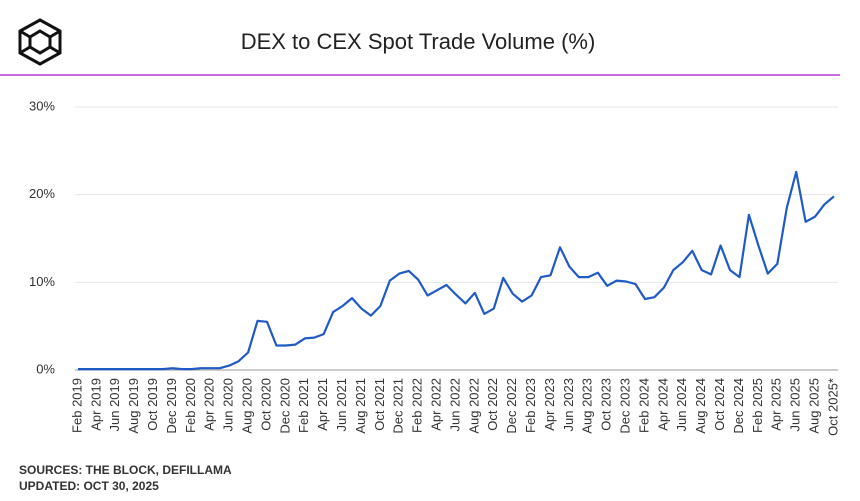 This screenshot has height=501, width=860. What do you see at coordinates (265, 404) in the screenshot?
I see `x-tick-label: Oct 2020` at bounding box center [265, 404].